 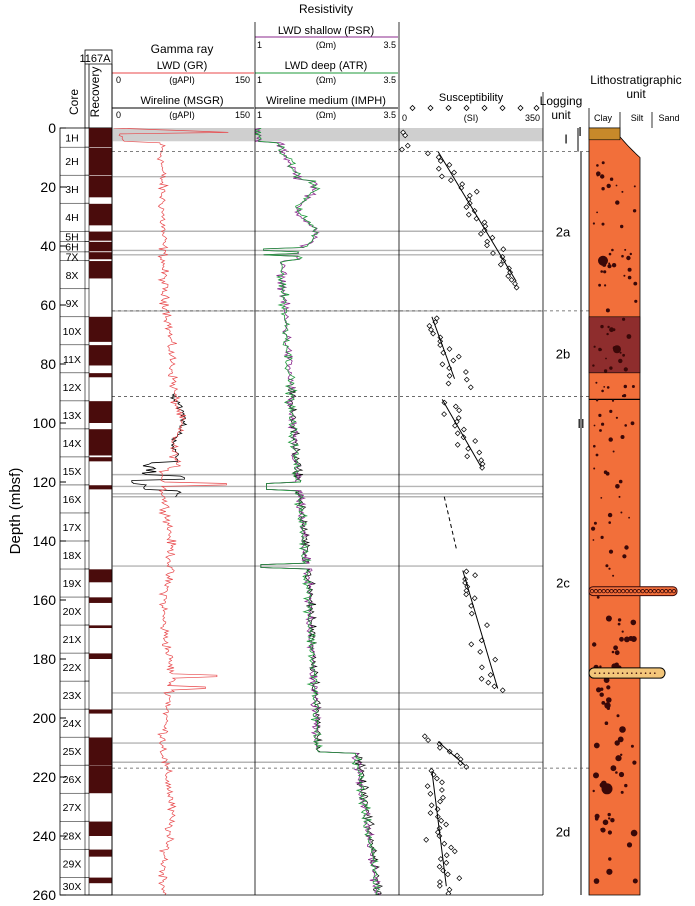 What do you see at coordinates (72, 752) in the screenshot?
I see `core-label-25X: 25X` at bounding box center [72, 752].